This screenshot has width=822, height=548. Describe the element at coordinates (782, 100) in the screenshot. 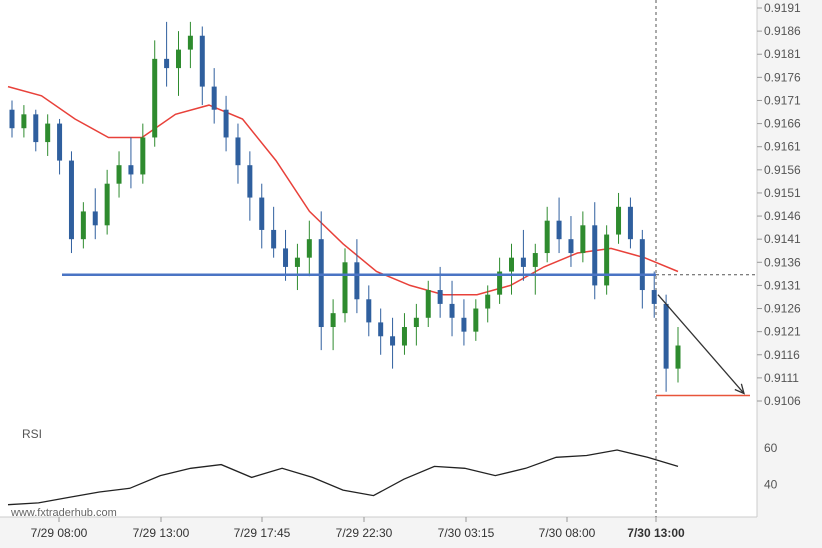

I see `y-tick-label: 0.9171` at that location.